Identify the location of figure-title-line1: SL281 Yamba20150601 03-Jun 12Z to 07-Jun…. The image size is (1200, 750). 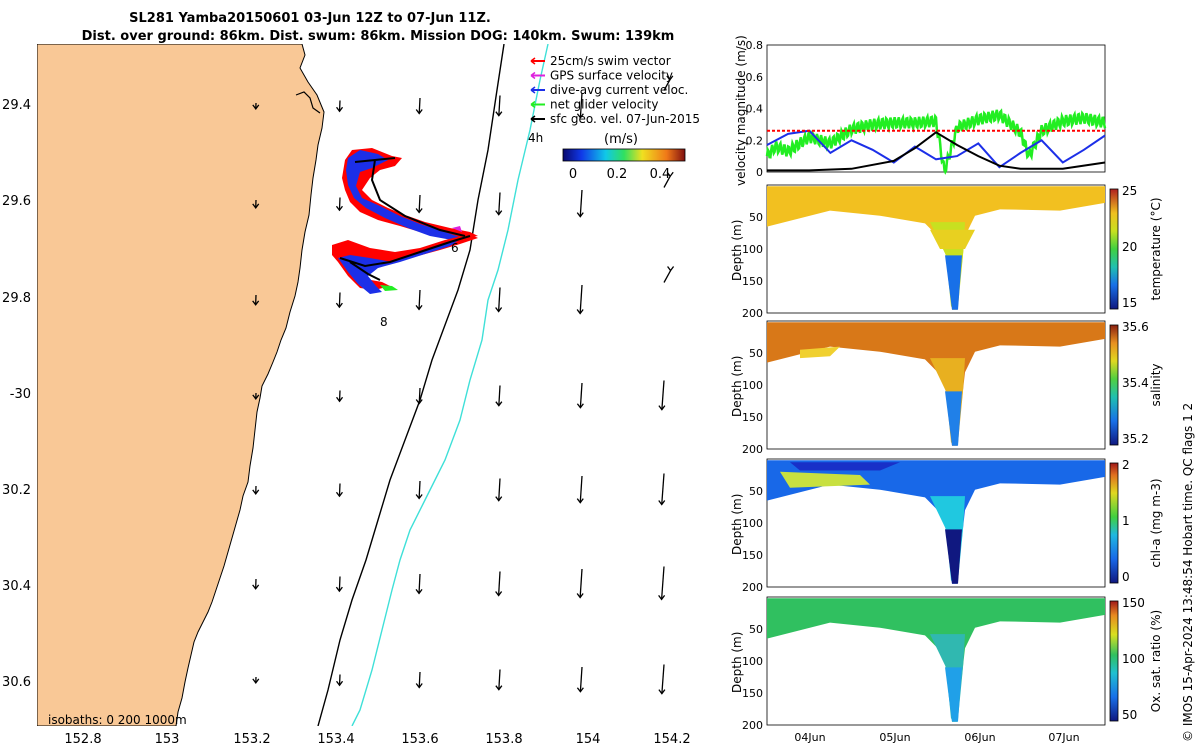
(310, 18).